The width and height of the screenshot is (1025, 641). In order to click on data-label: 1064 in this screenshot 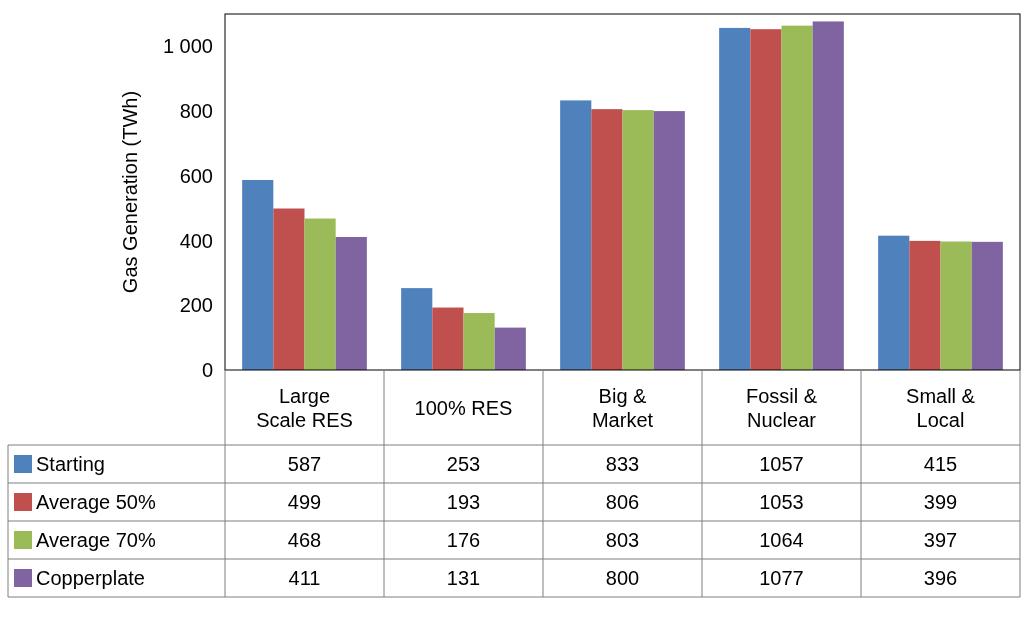, I will do `click(781, 540)`.